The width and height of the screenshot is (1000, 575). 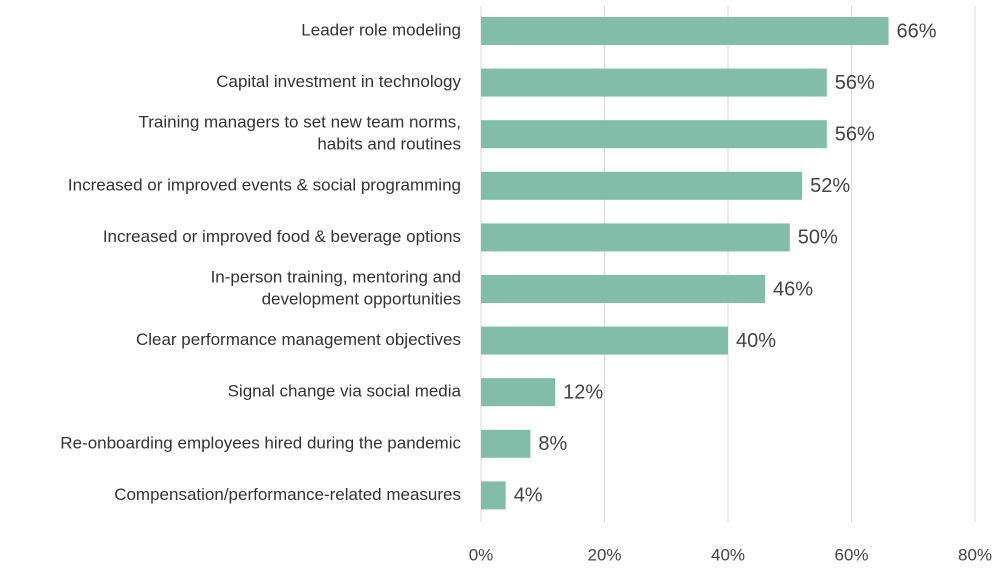 I want to click on category-label: Capital investment in technology, so click(x=338, y=81).